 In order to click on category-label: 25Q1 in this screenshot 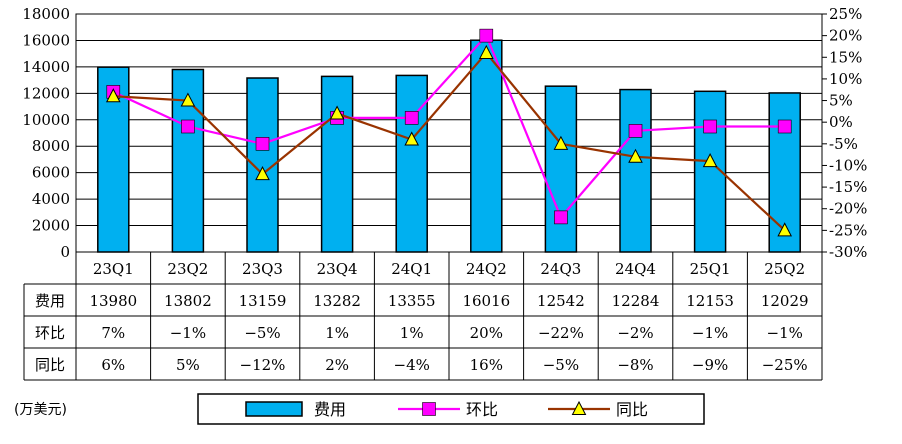, I will do `click(710, 269)`.